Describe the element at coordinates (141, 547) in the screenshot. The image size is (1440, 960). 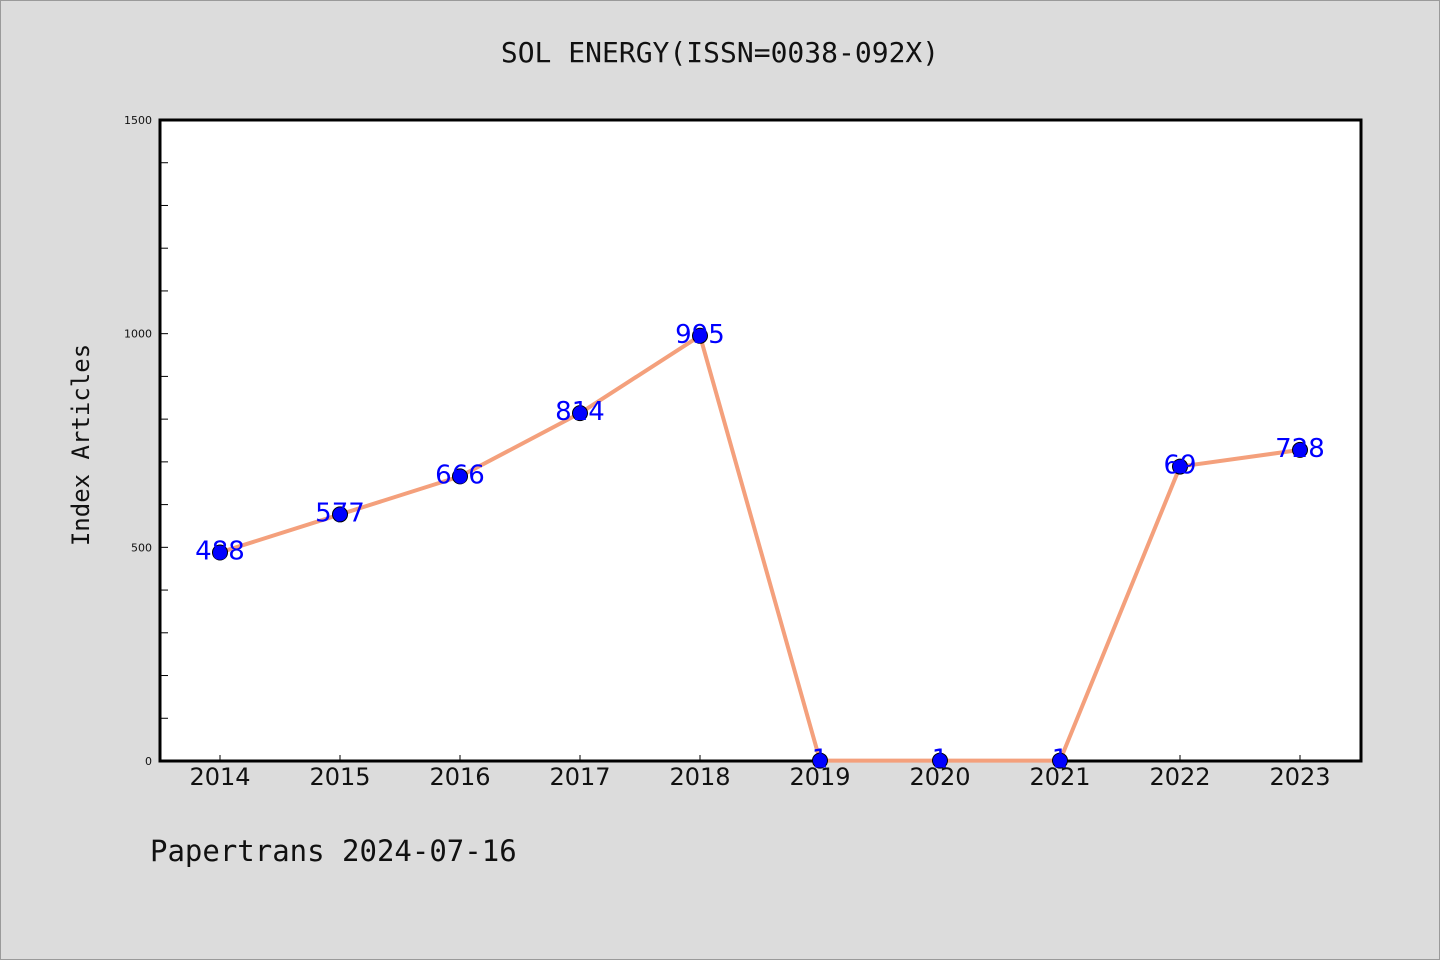
I see `y-tick-label: 500` at that location.